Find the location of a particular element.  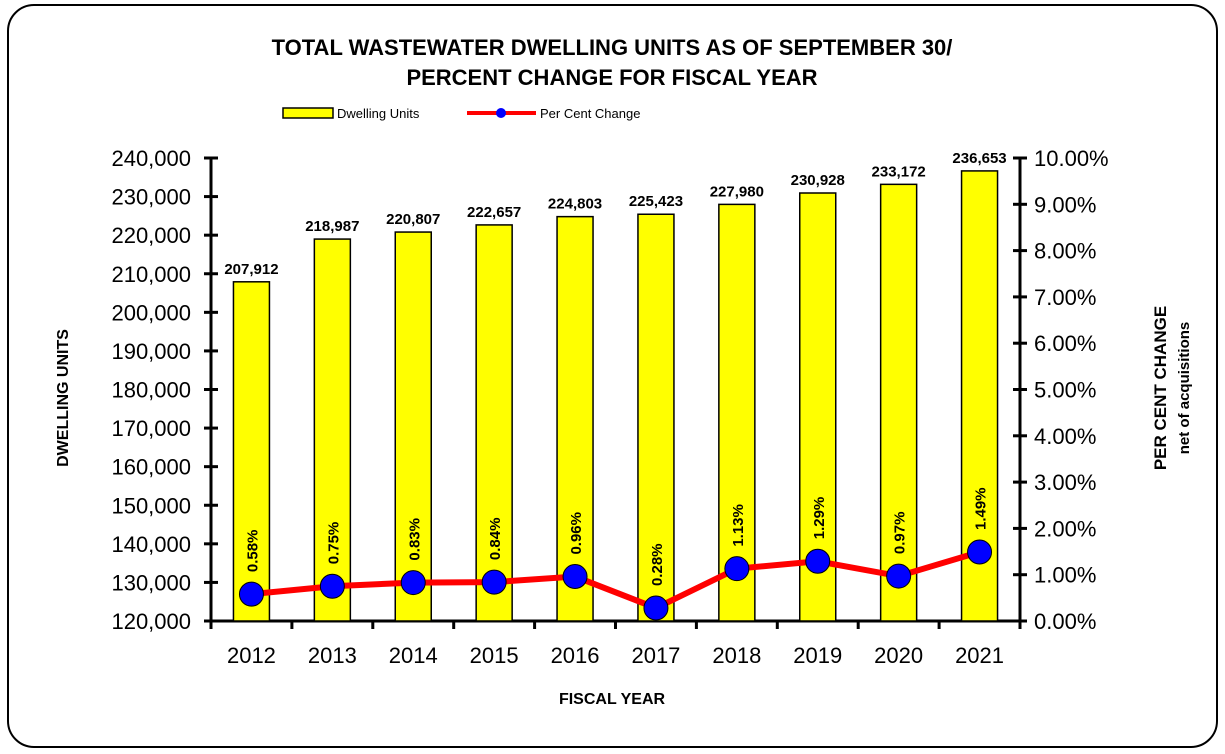

line-value-label: 0.96% is located at coordinates (576, 533).